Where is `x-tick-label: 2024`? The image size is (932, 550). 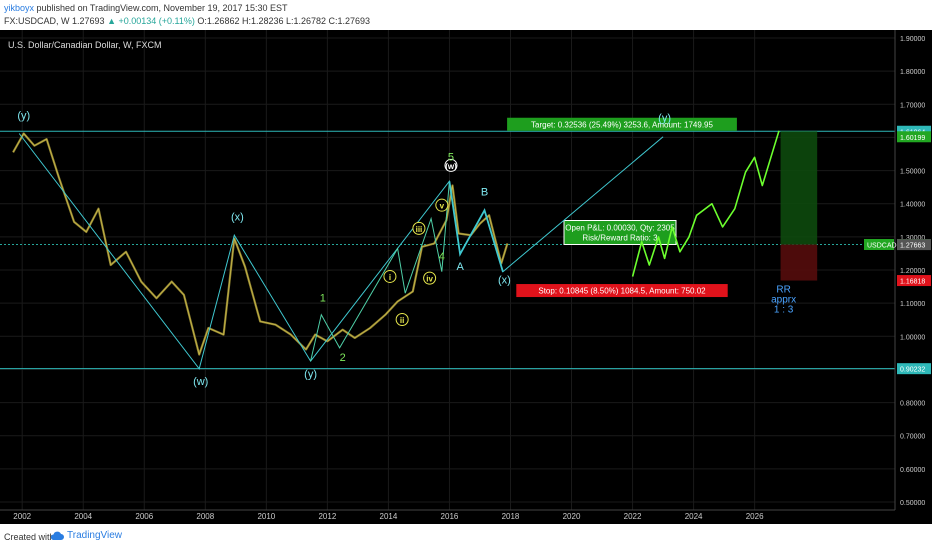 x-tick-label: 2024 is located at coordinates (694, 516).